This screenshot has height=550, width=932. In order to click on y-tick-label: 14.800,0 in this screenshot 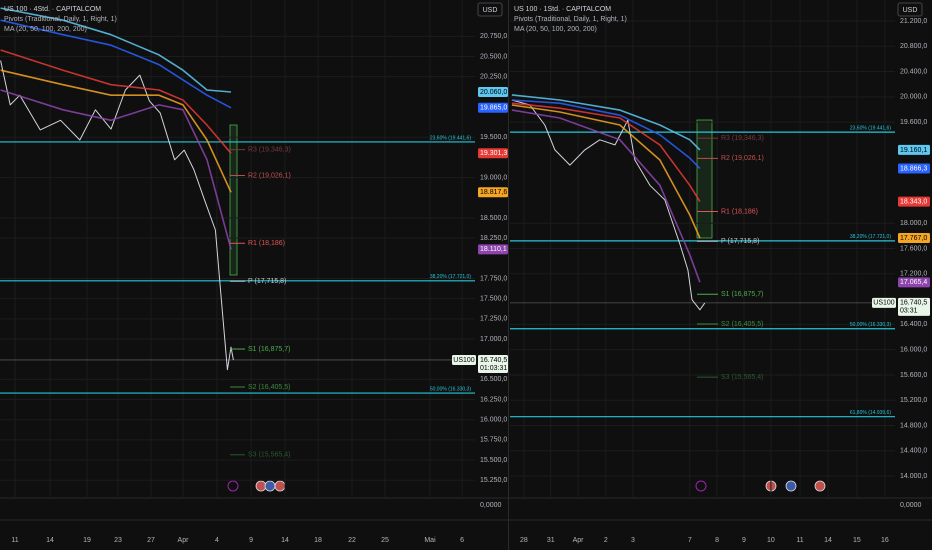, I will do `click(913, 425)`.